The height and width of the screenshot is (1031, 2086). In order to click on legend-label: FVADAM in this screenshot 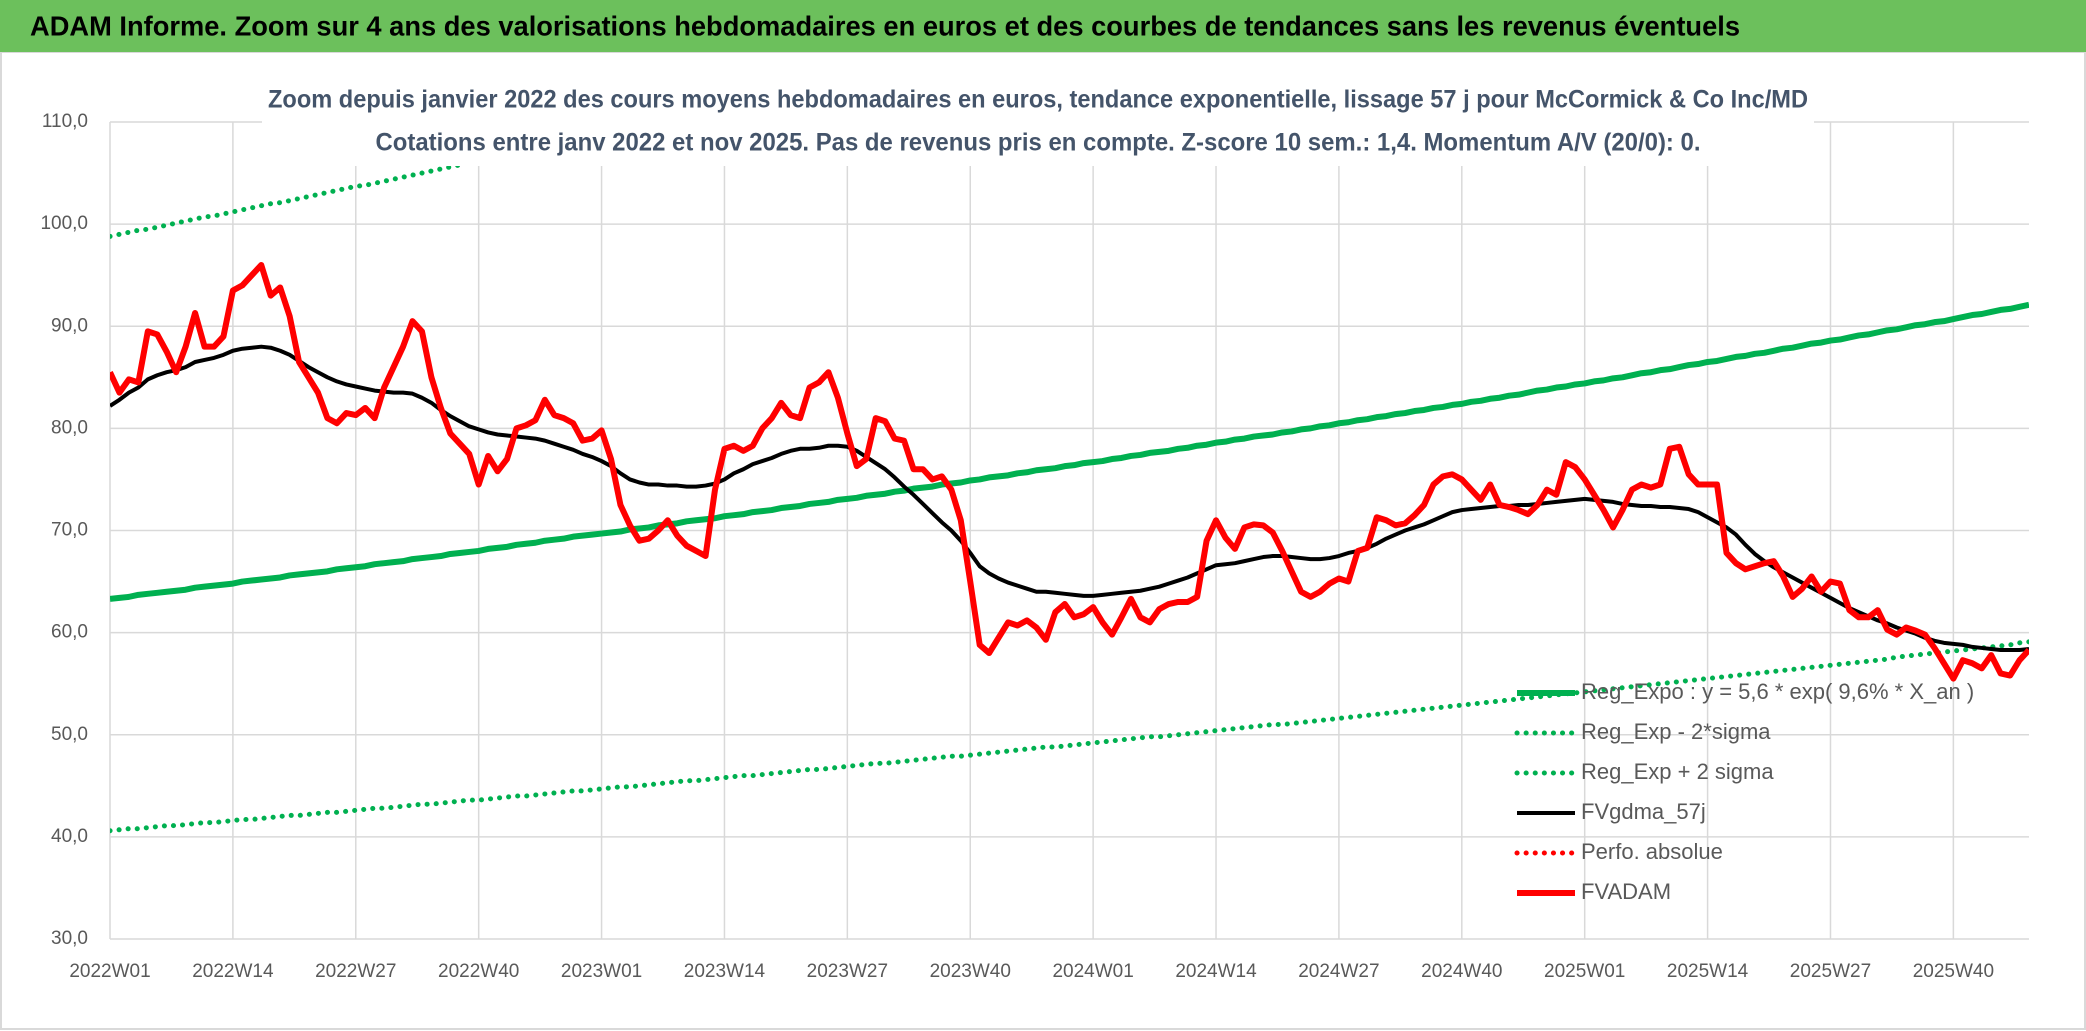, I will do `click(1626, 891)`.